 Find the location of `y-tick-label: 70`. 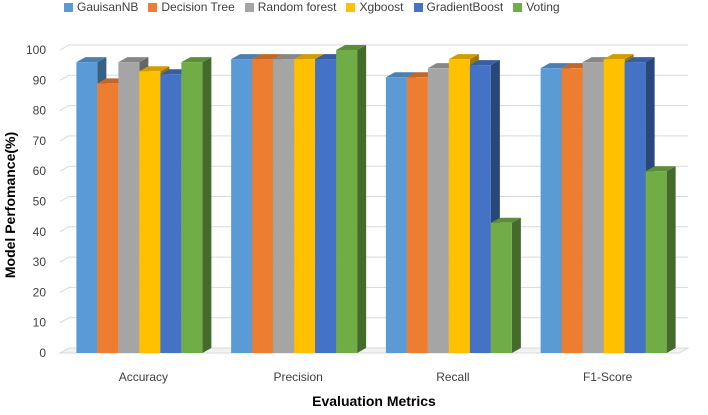

y-tick-label: 70 is located at coordinates (40, 141).